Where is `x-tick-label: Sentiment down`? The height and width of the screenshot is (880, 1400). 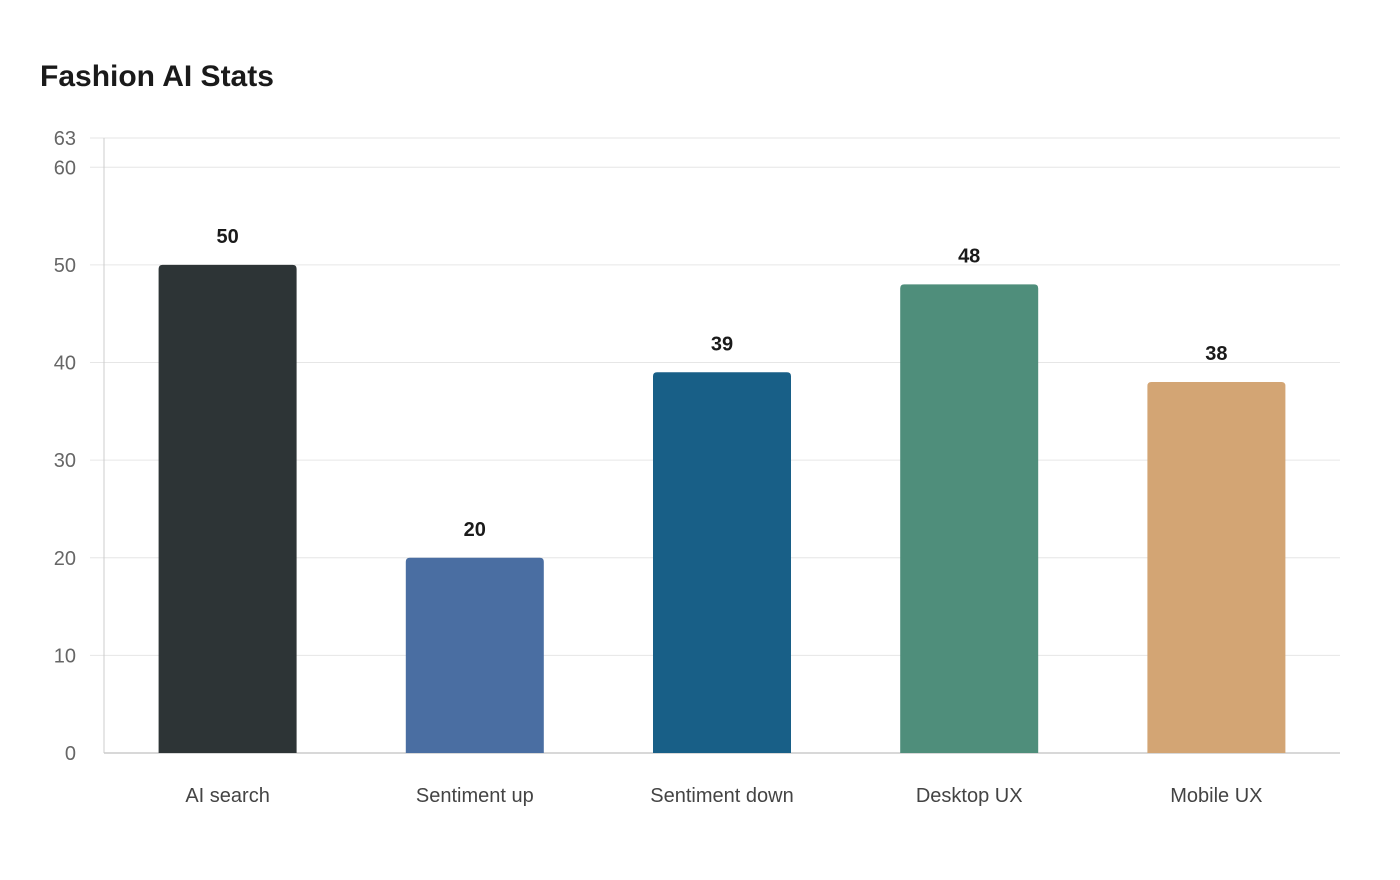
x-tick-label: Sentiment down is located at coordinates (721, 796).